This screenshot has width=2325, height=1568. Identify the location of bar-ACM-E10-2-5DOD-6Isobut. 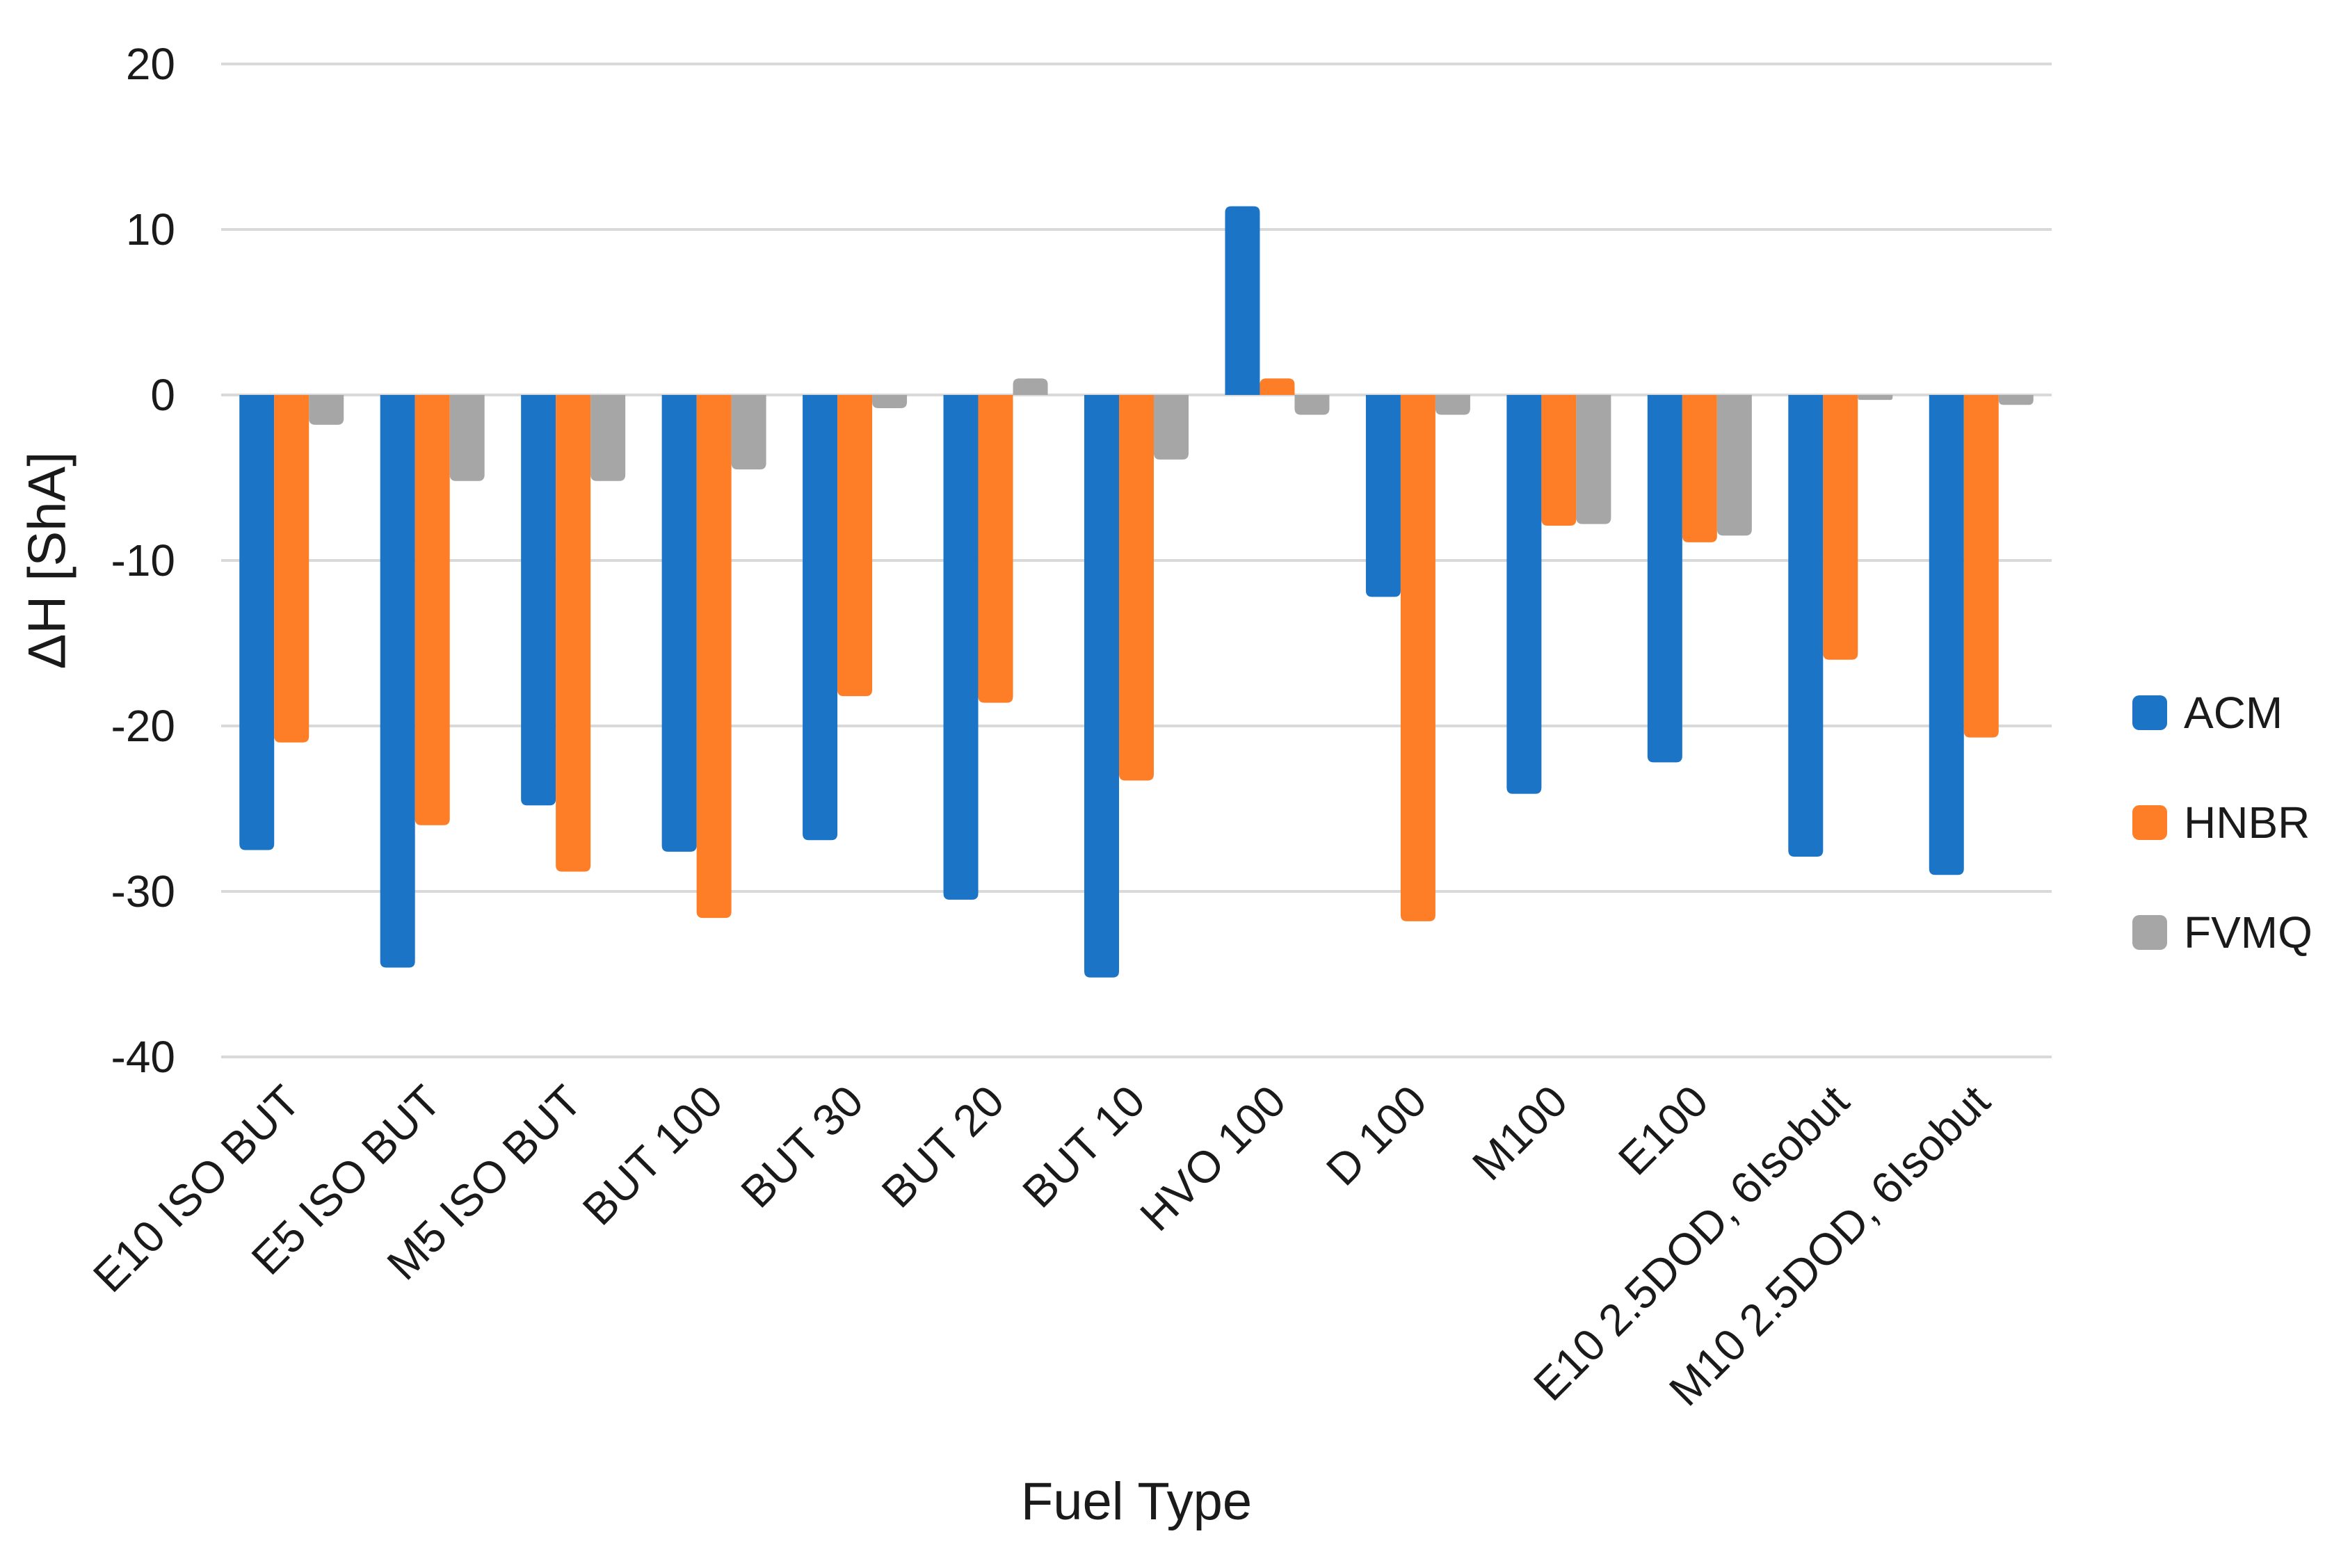
(1806, 626).